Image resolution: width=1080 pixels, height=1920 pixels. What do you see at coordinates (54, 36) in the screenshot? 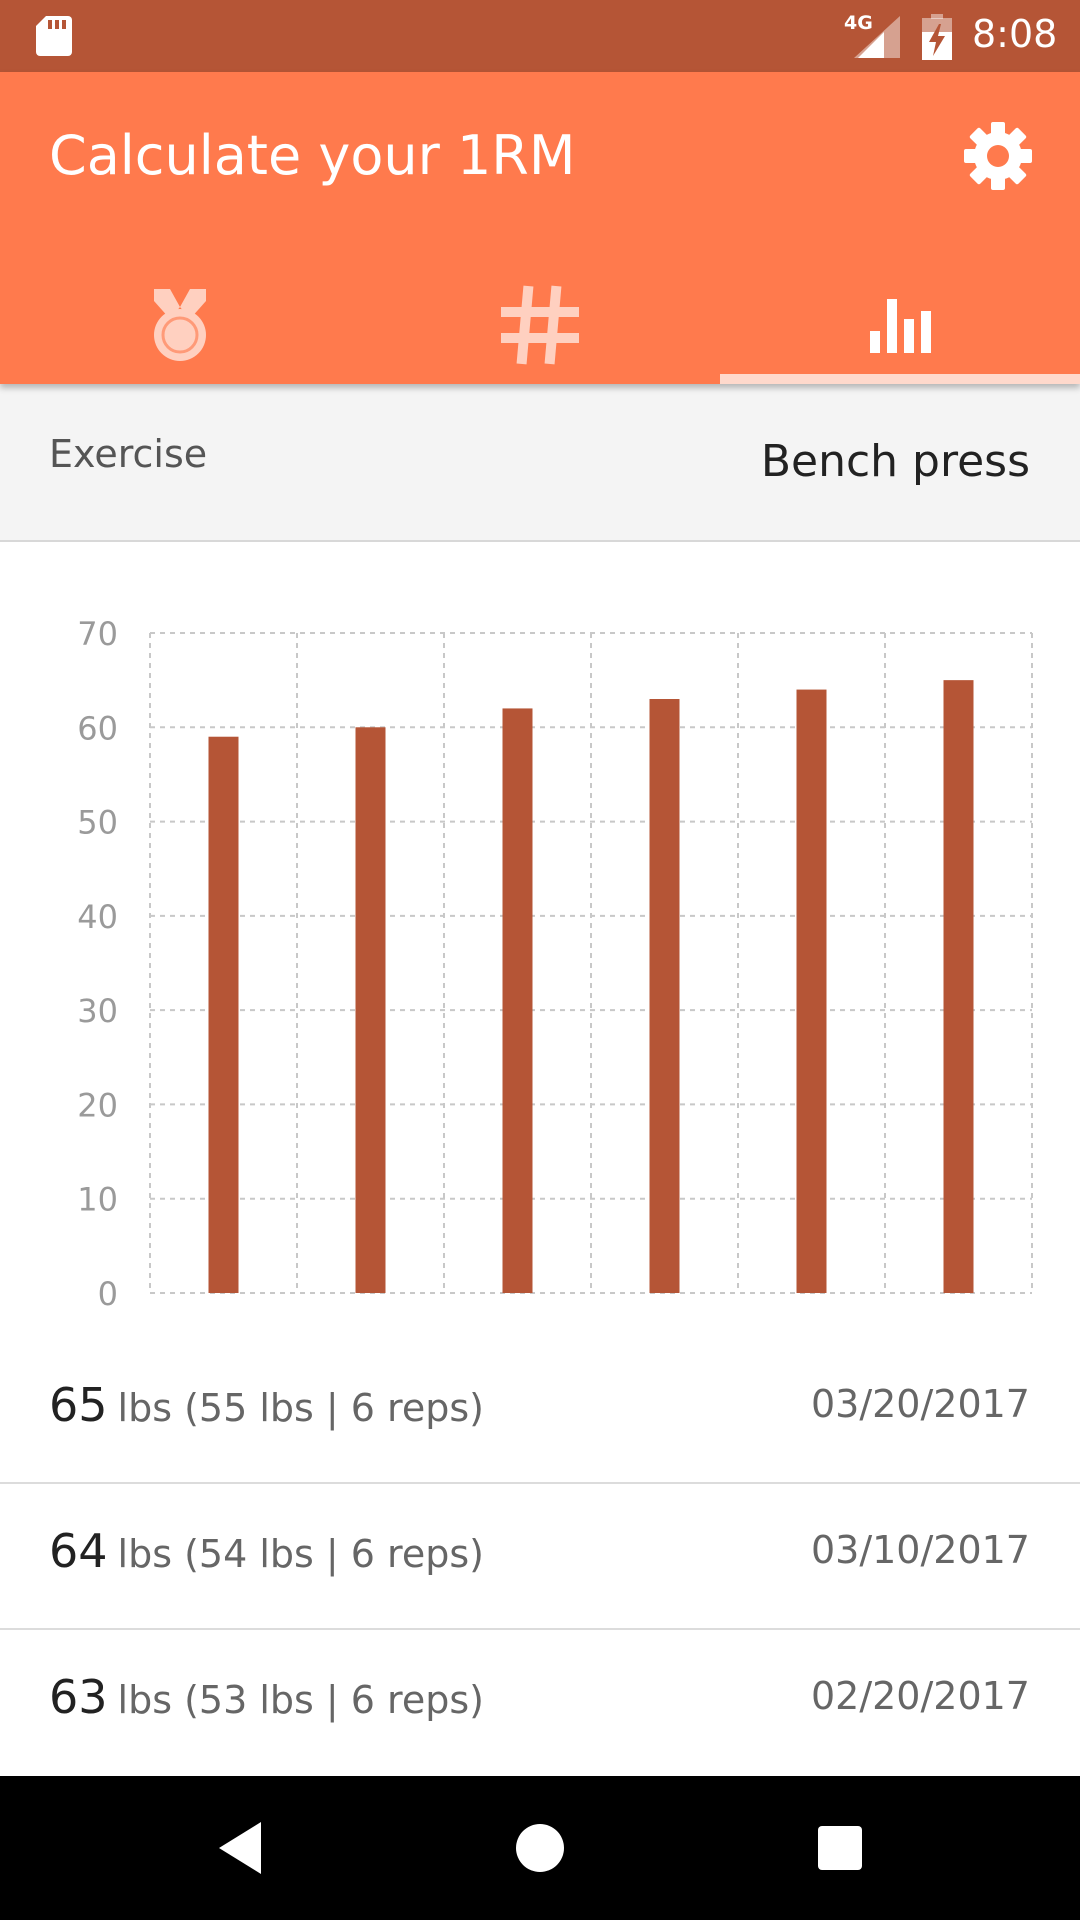
I see `sd-card-icon` at bounding box center [54, 36].